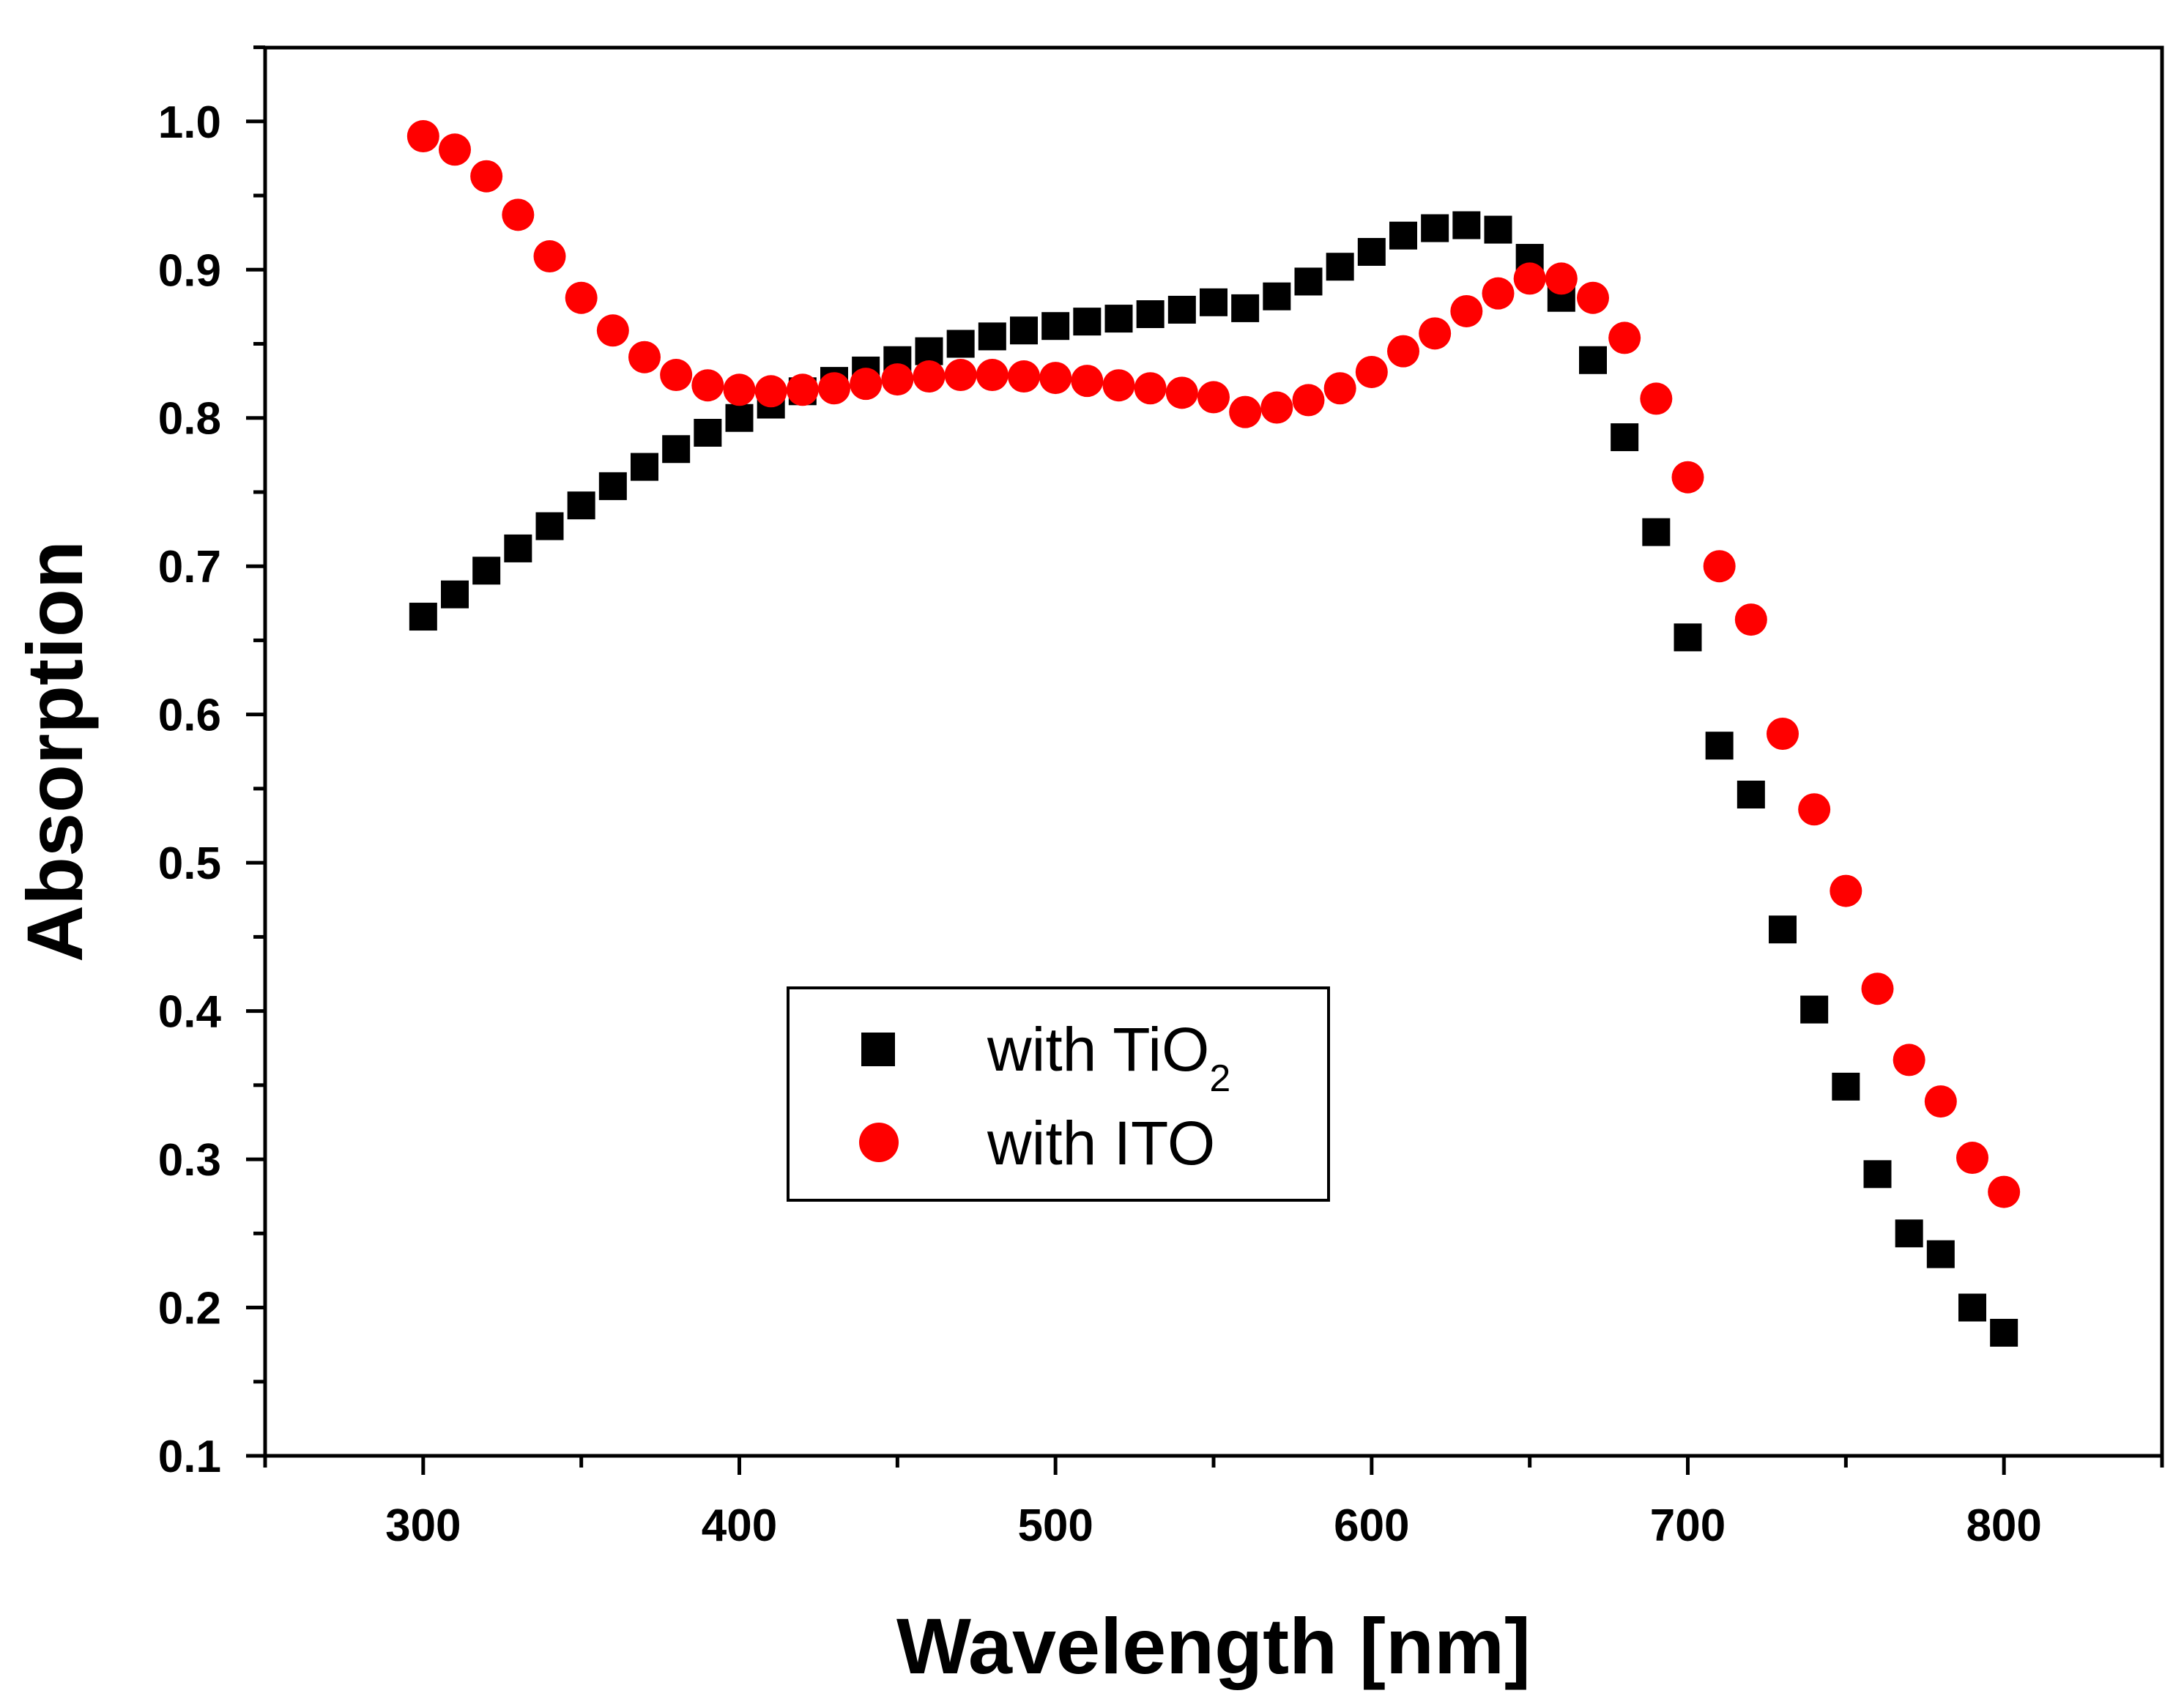 This screenshot has width=2184, height=1707. I want to click on legend-box, so click(1058, 1094).